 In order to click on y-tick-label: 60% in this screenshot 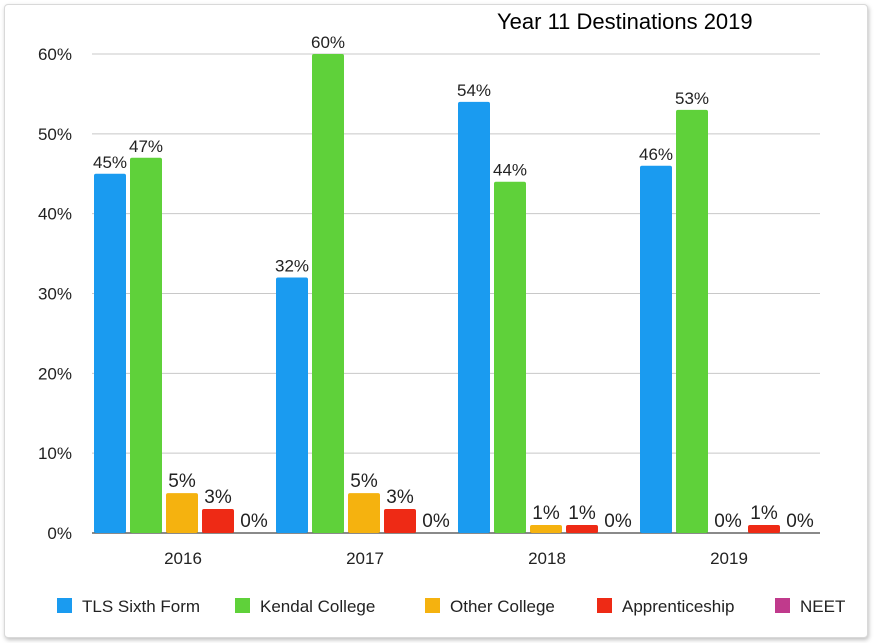, I will do `click(55, 54)`.